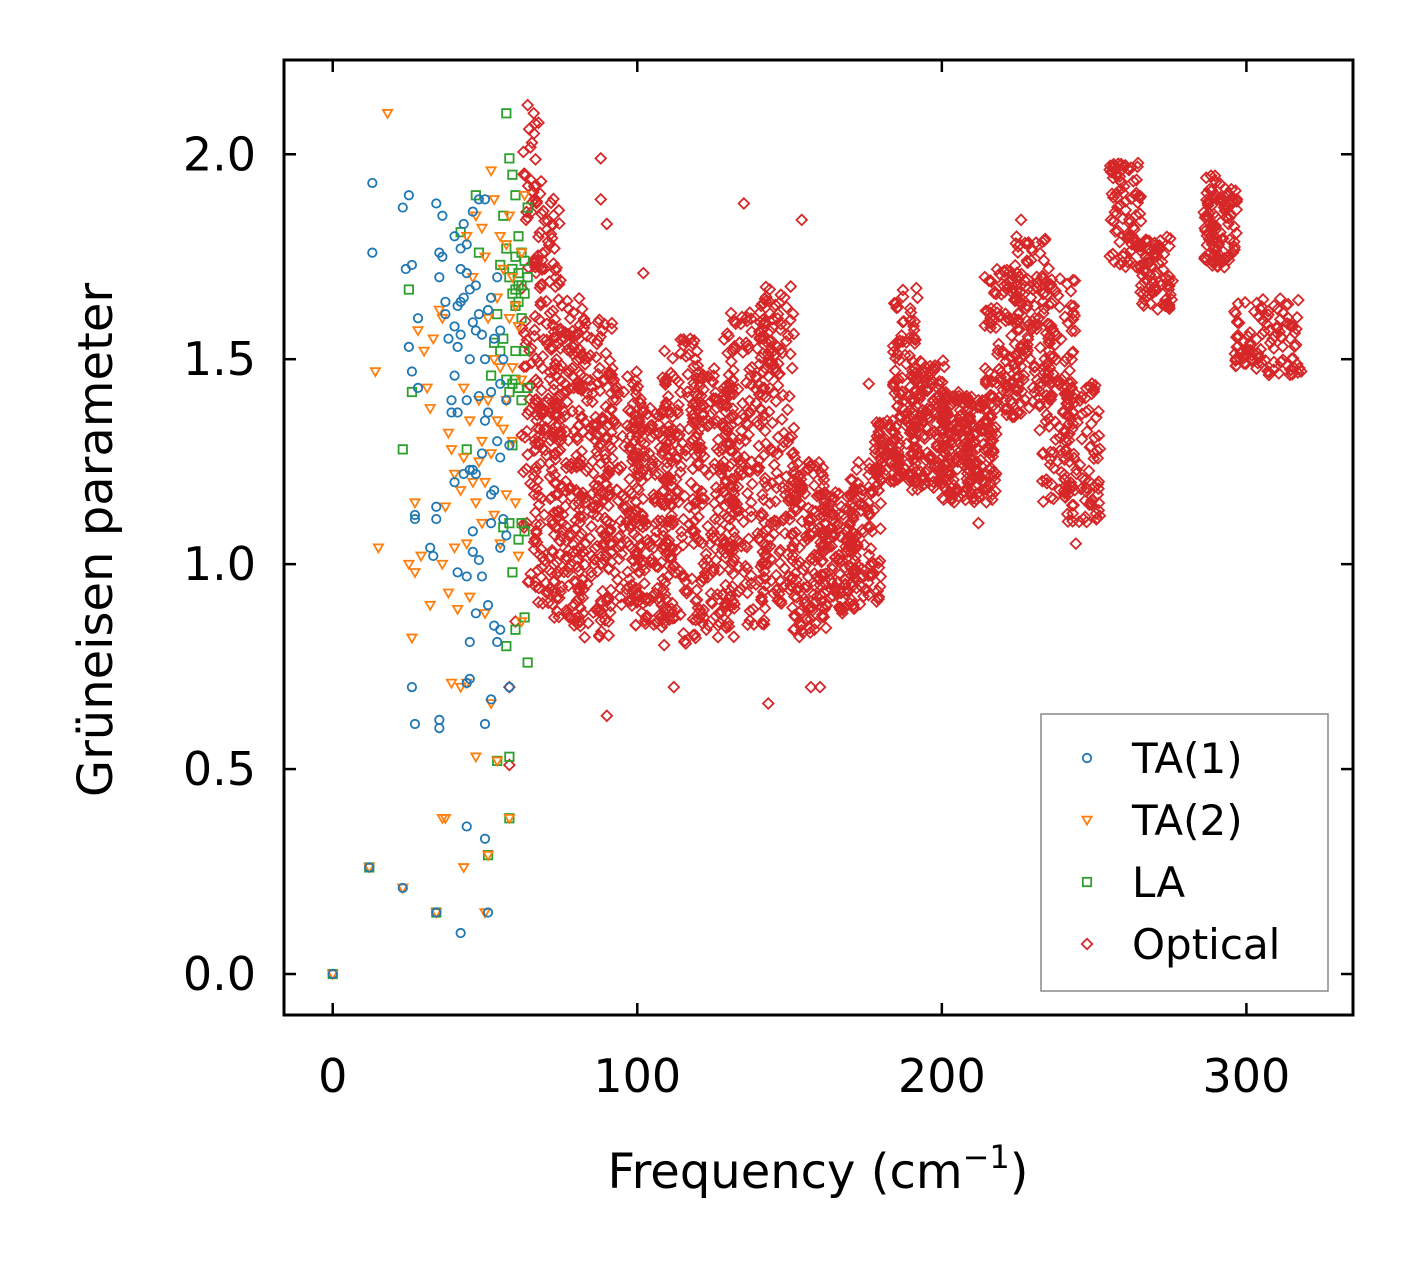 This screenshot has height=1264, width=1413. Describe the element at coordinates (515, 629) in the screenshot. I see `data-point-la` at that location.